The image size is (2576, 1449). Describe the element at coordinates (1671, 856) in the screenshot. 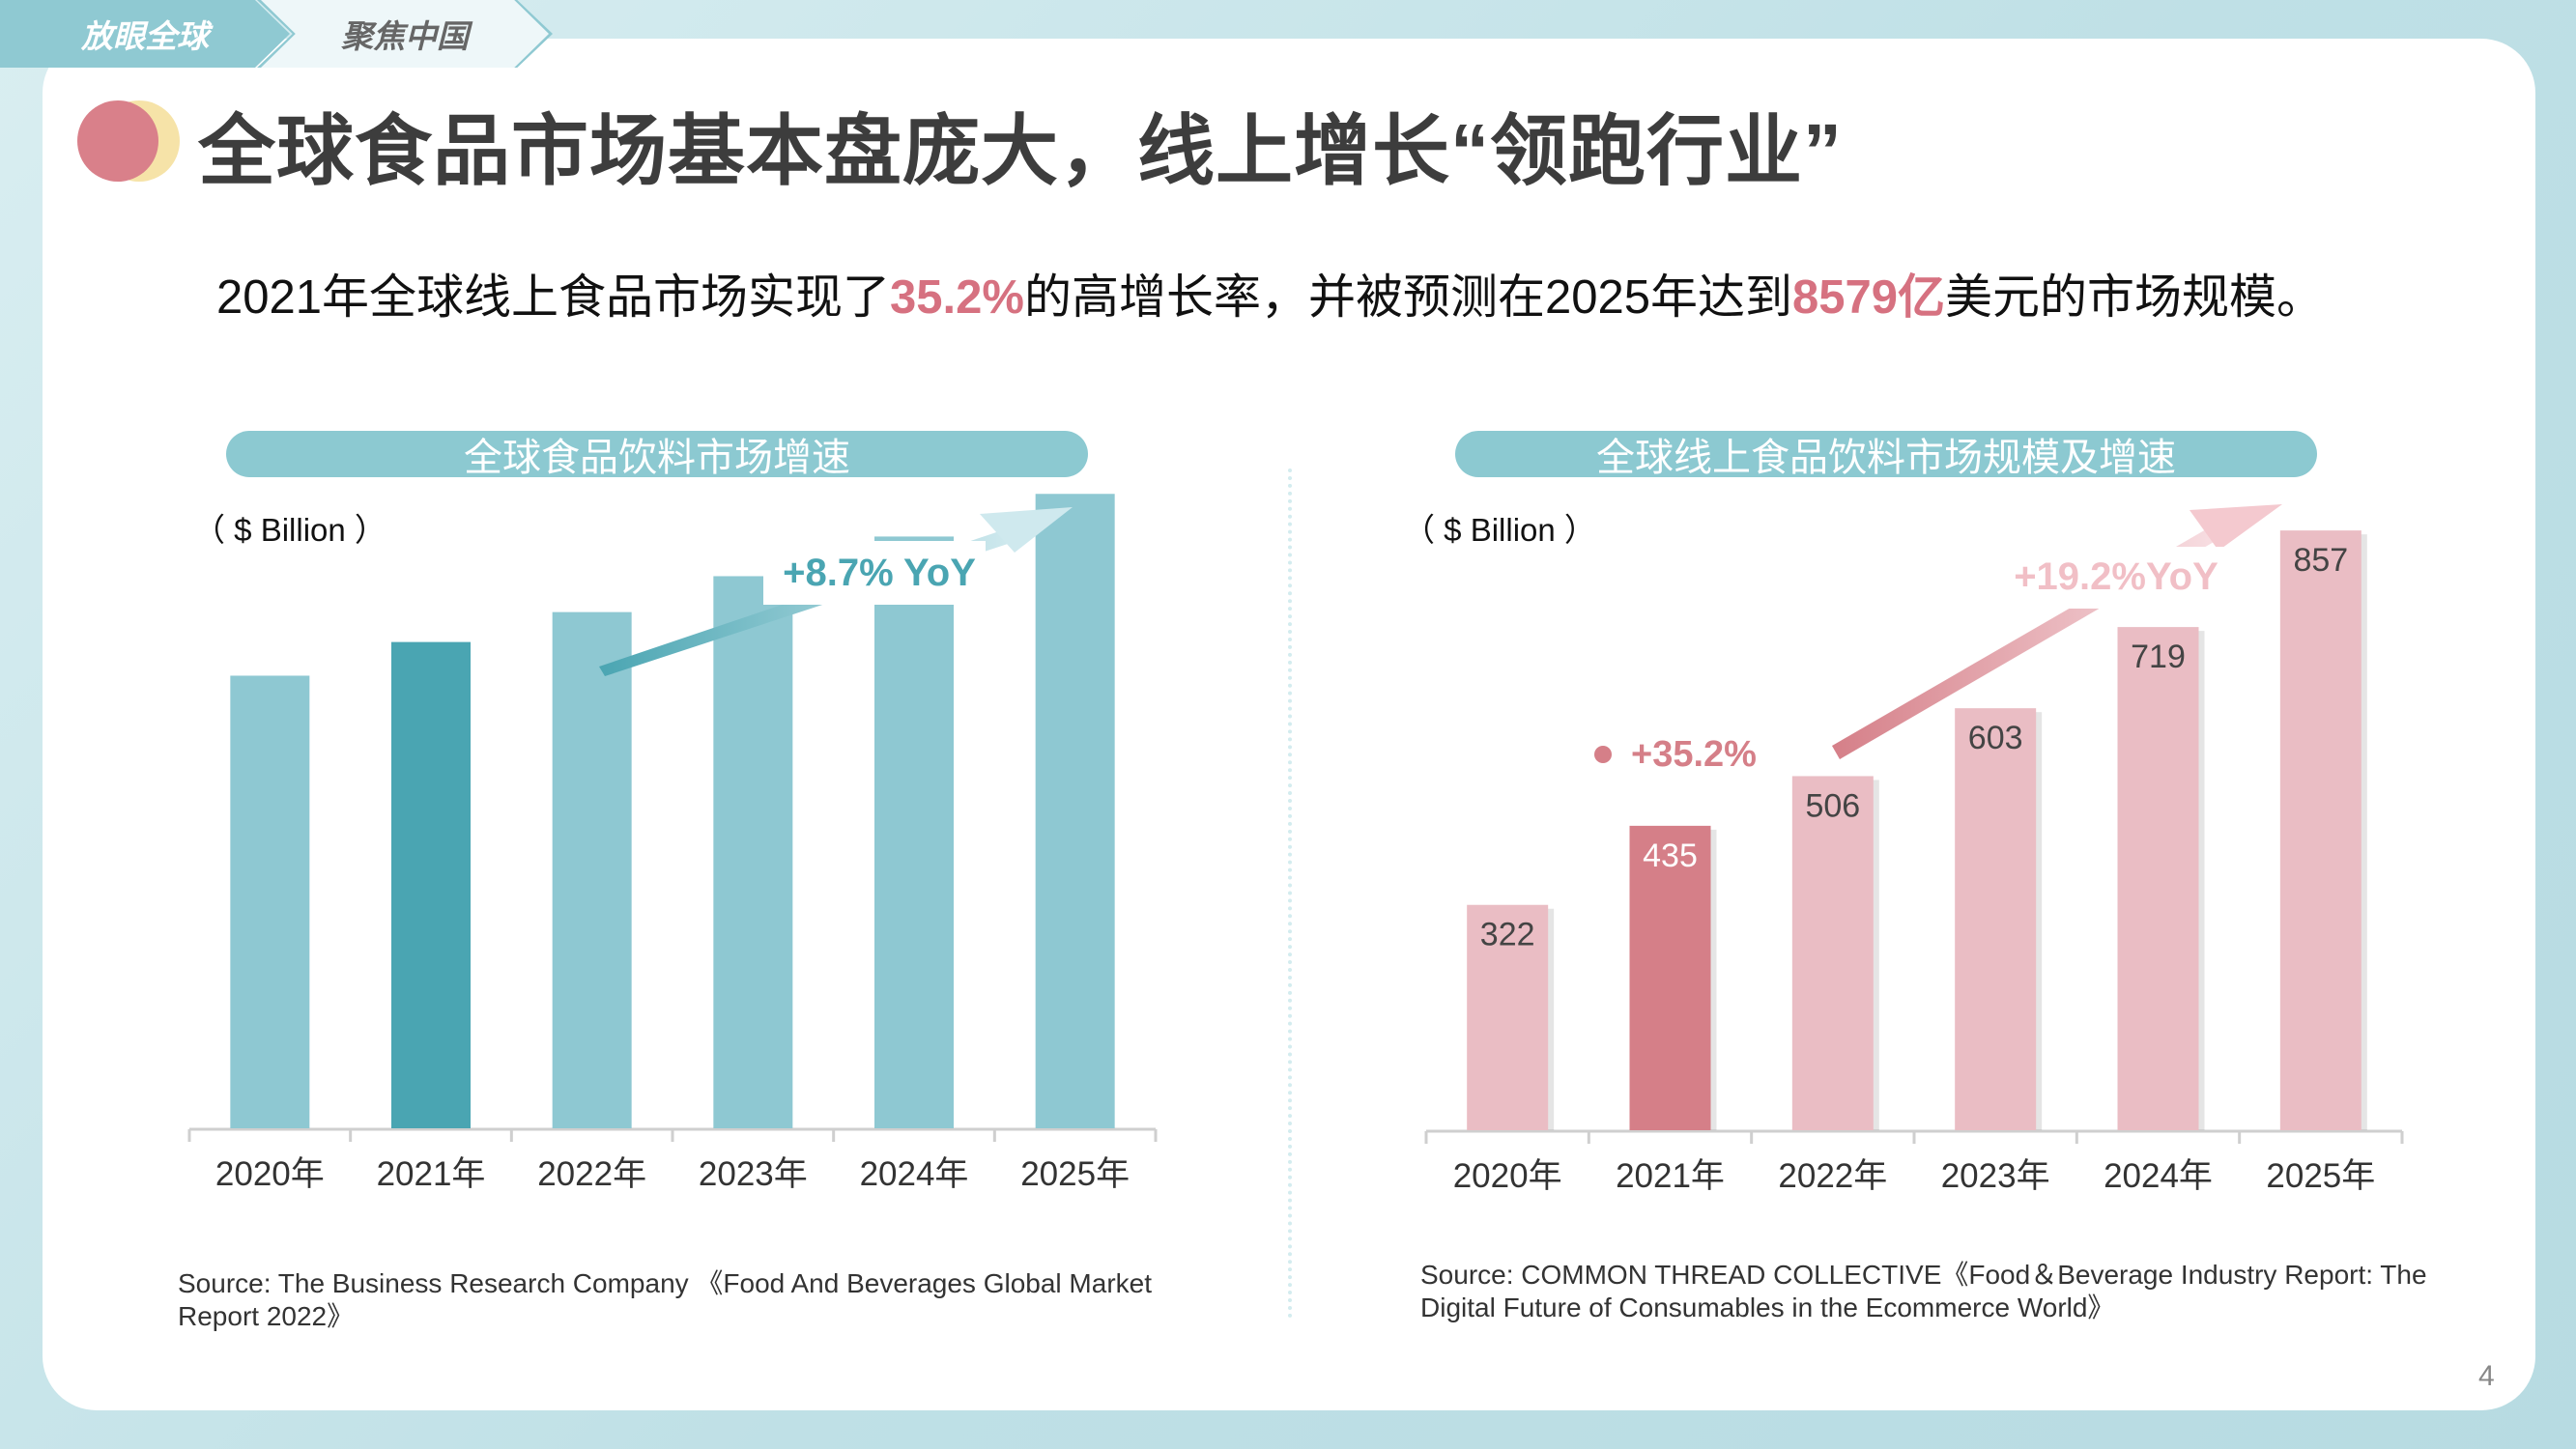

I see `data-label: 435` at that location.